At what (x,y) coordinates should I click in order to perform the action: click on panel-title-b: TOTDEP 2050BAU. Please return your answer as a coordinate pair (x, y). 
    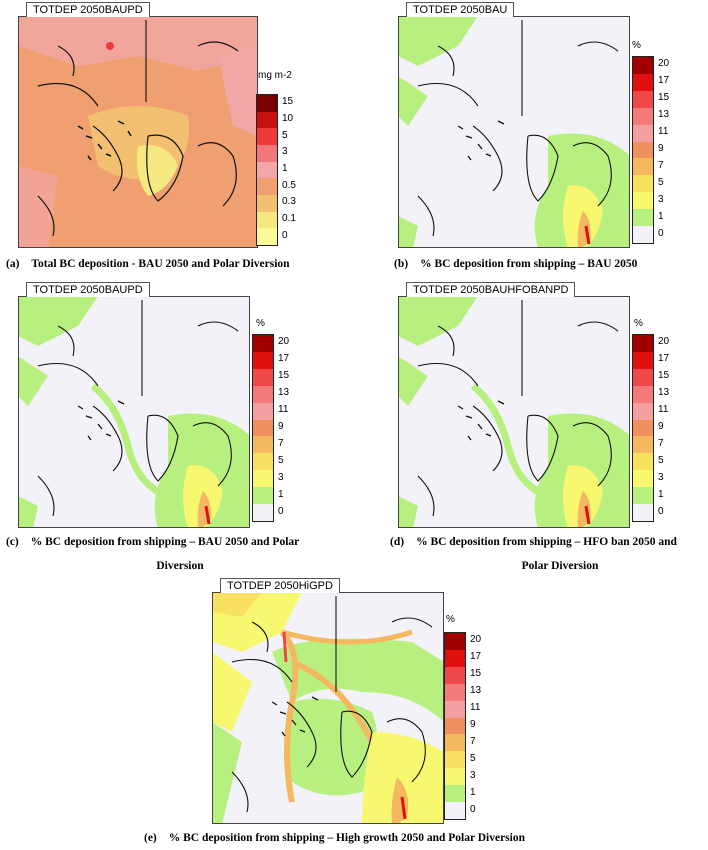
    Looking at the image, I should click on (460, 9).